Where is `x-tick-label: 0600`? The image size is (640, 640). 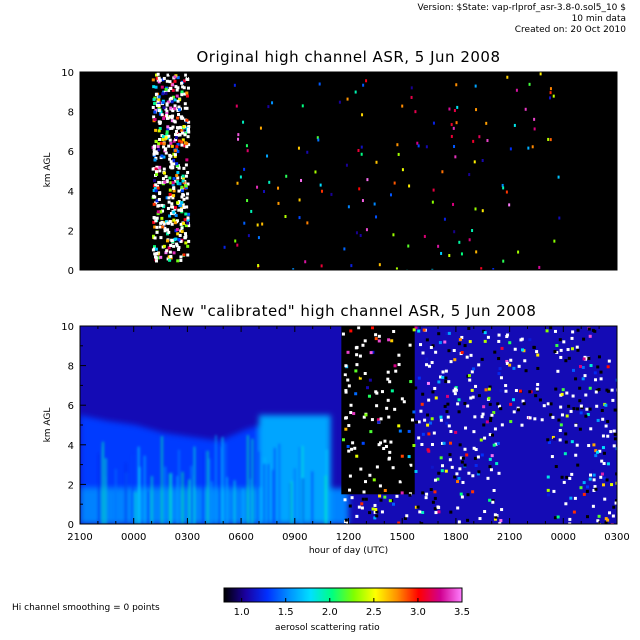 x-tick-label: 0600 is located at coordinates (240, 537).